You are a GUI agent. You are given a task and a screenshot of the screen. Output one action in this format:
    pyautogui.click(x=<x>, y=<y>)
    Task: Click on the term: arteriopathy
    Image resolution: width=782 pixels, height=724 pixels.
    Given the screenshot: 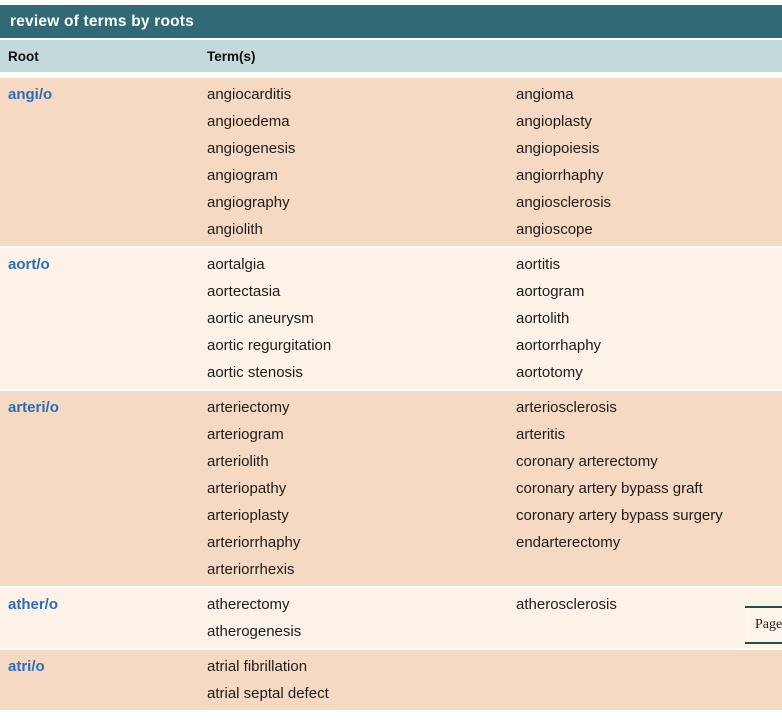 What is the action you would take?
    pyautogui.click(x=247, y=488)
    